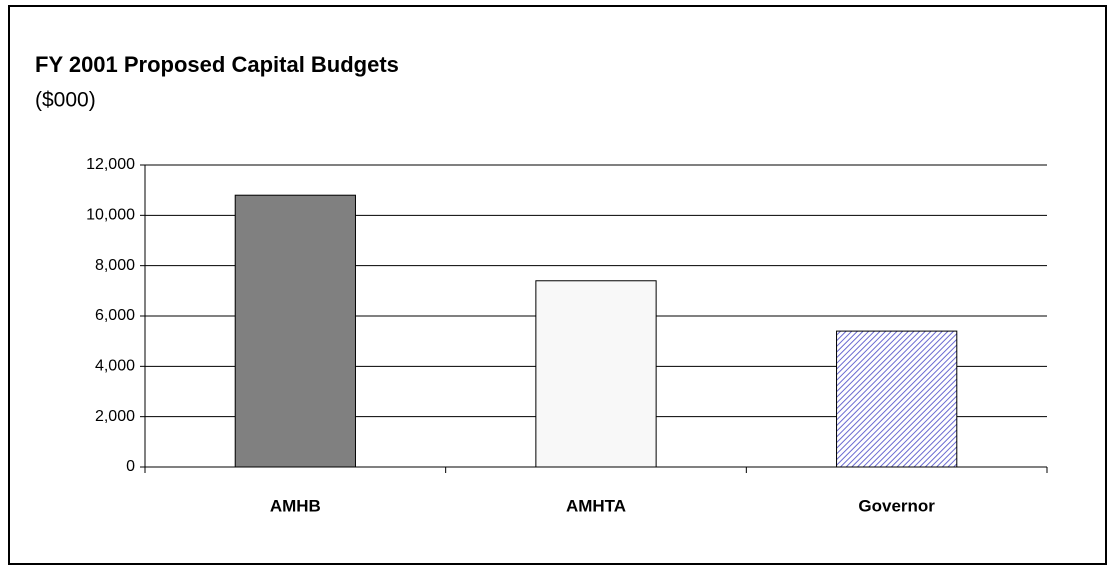 This screenshot has height=576, width=1115. What do you see at coordinates (115, 265) in the screenshot?
I see `y-tick-label: 8,000` at bounding box center [115, 265].